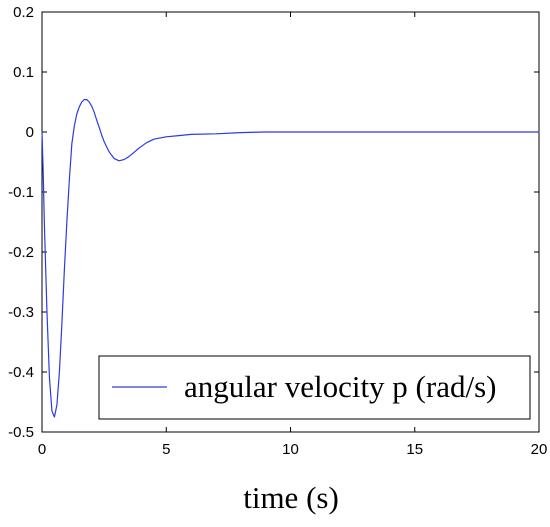 This screenshot has height=527, width=550. I want to click on x-tick-label: 20, so click(539, 449).